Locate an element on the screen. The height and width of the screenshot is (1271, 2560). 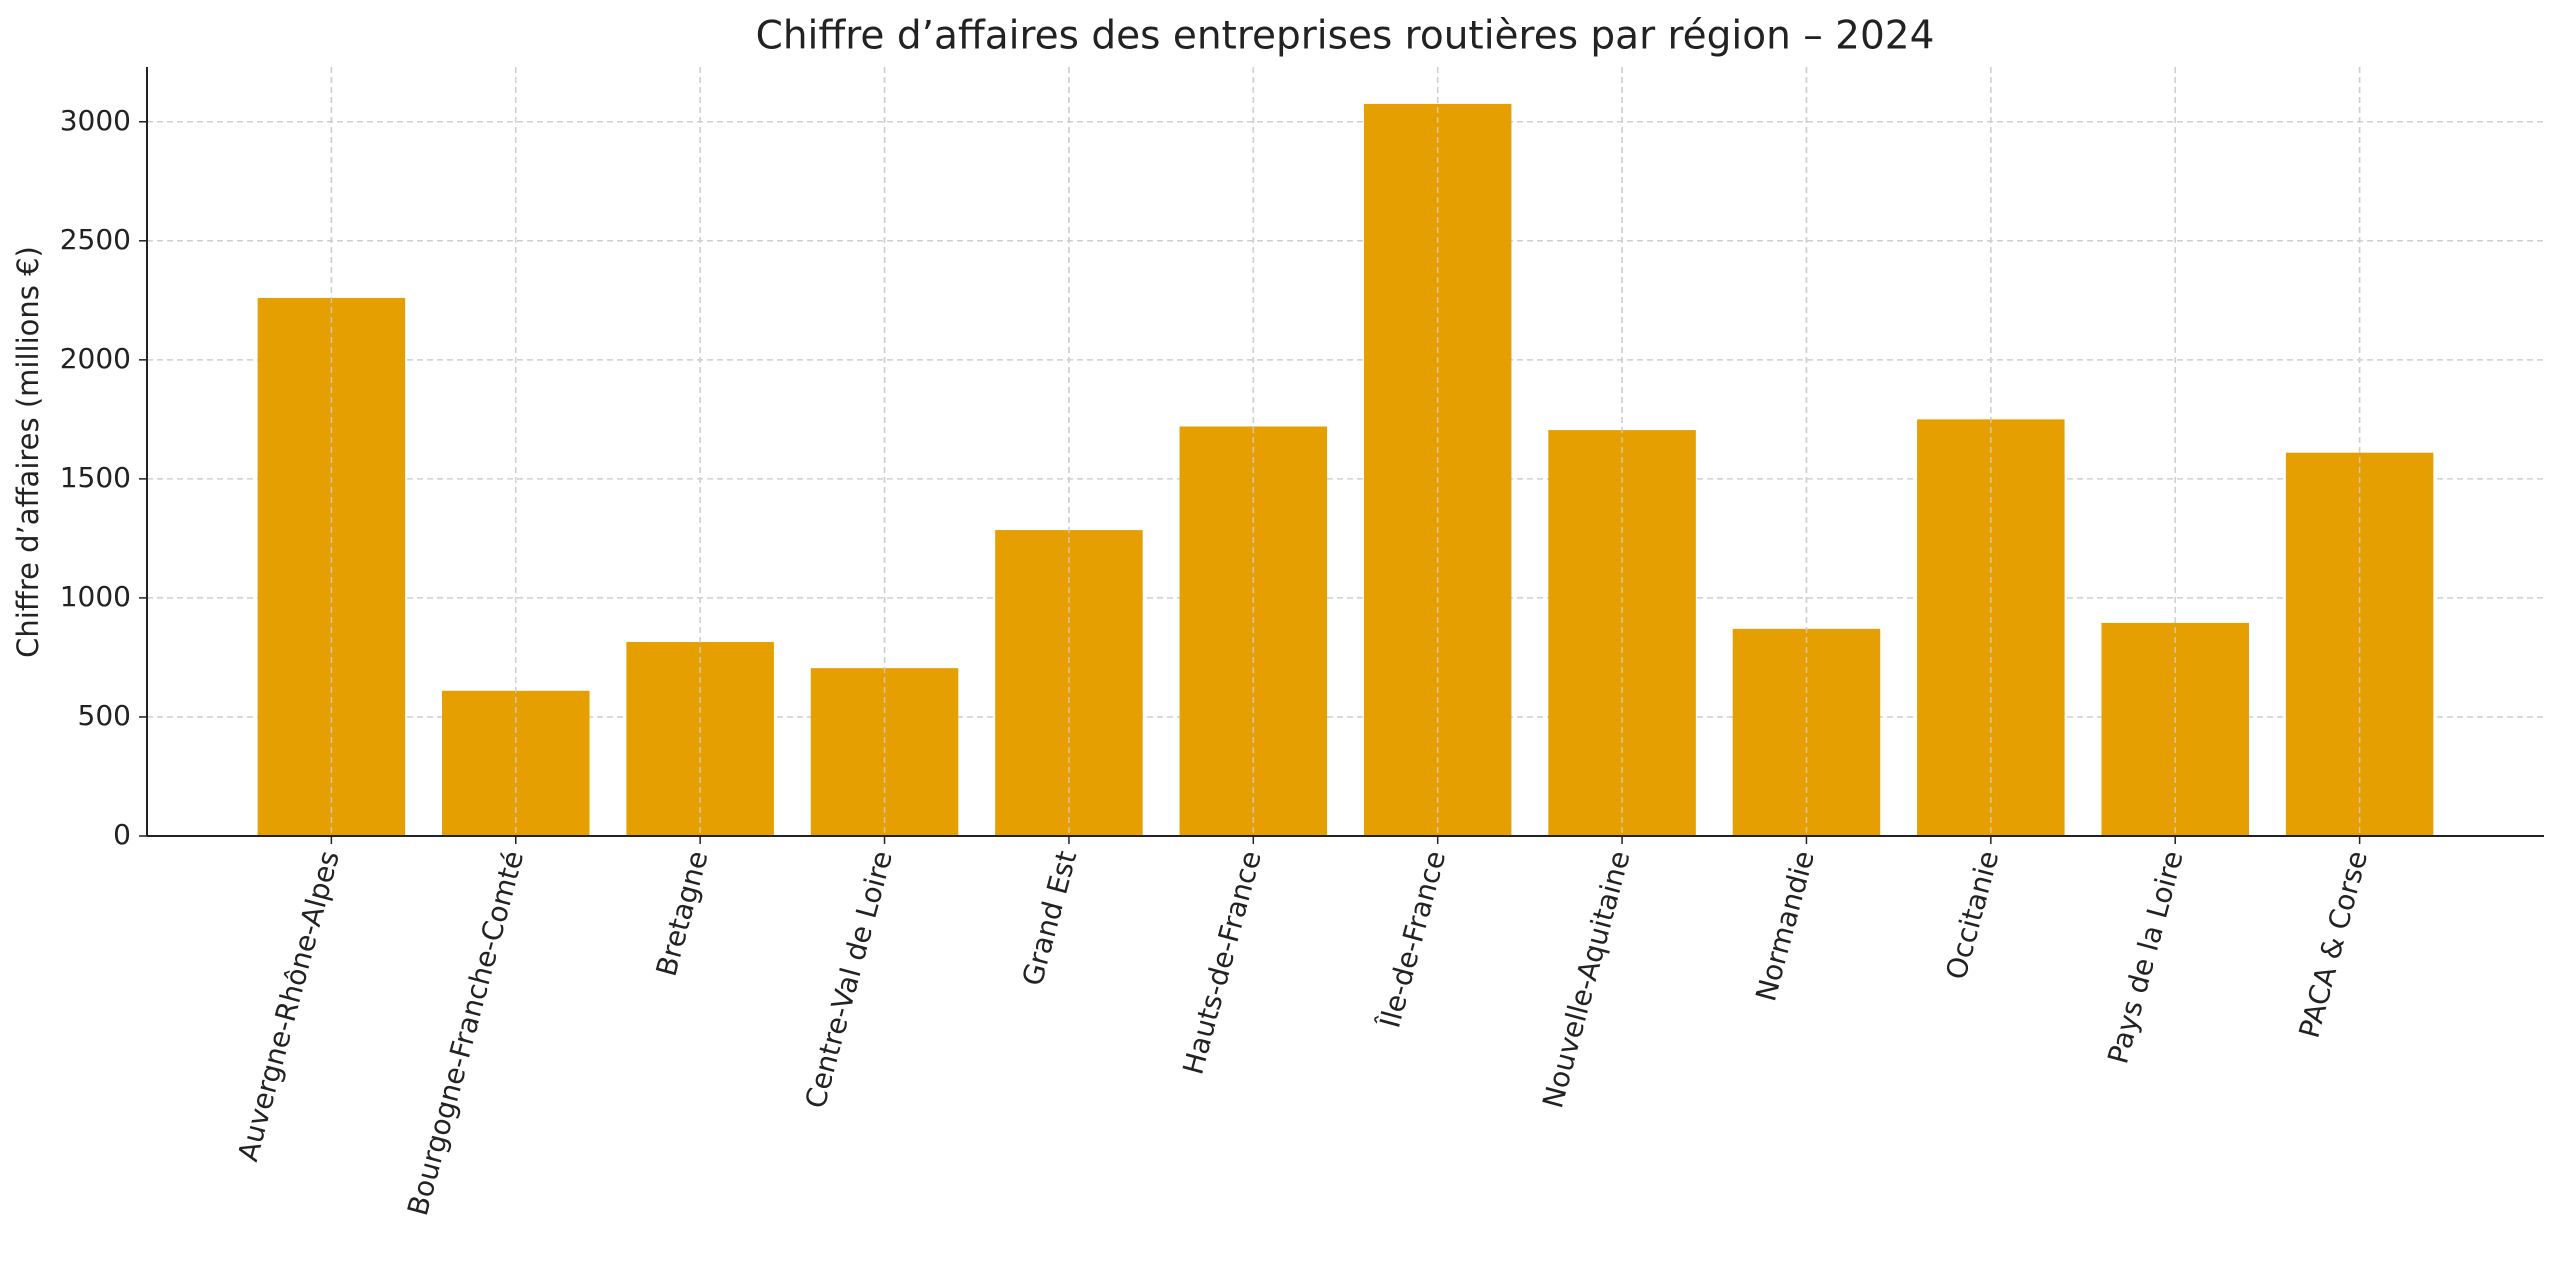
x-tick-label: Nouvelle-Aquitaine is located at coordinates (1586, 979).